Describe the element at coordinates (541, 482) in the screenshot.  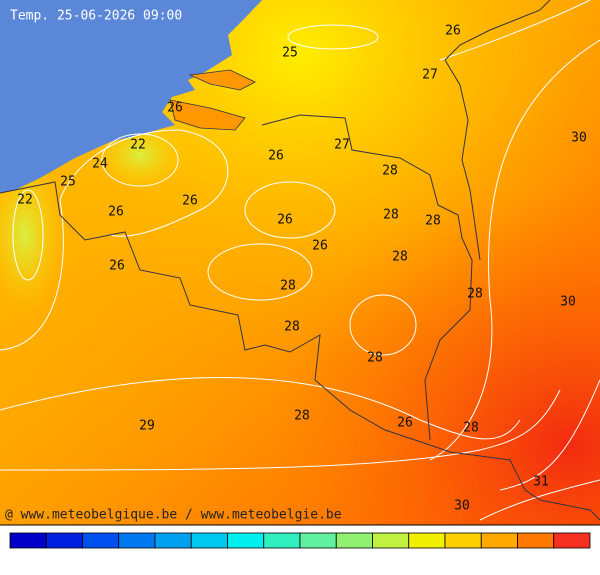
I see `temperature-label: 31` at that location.